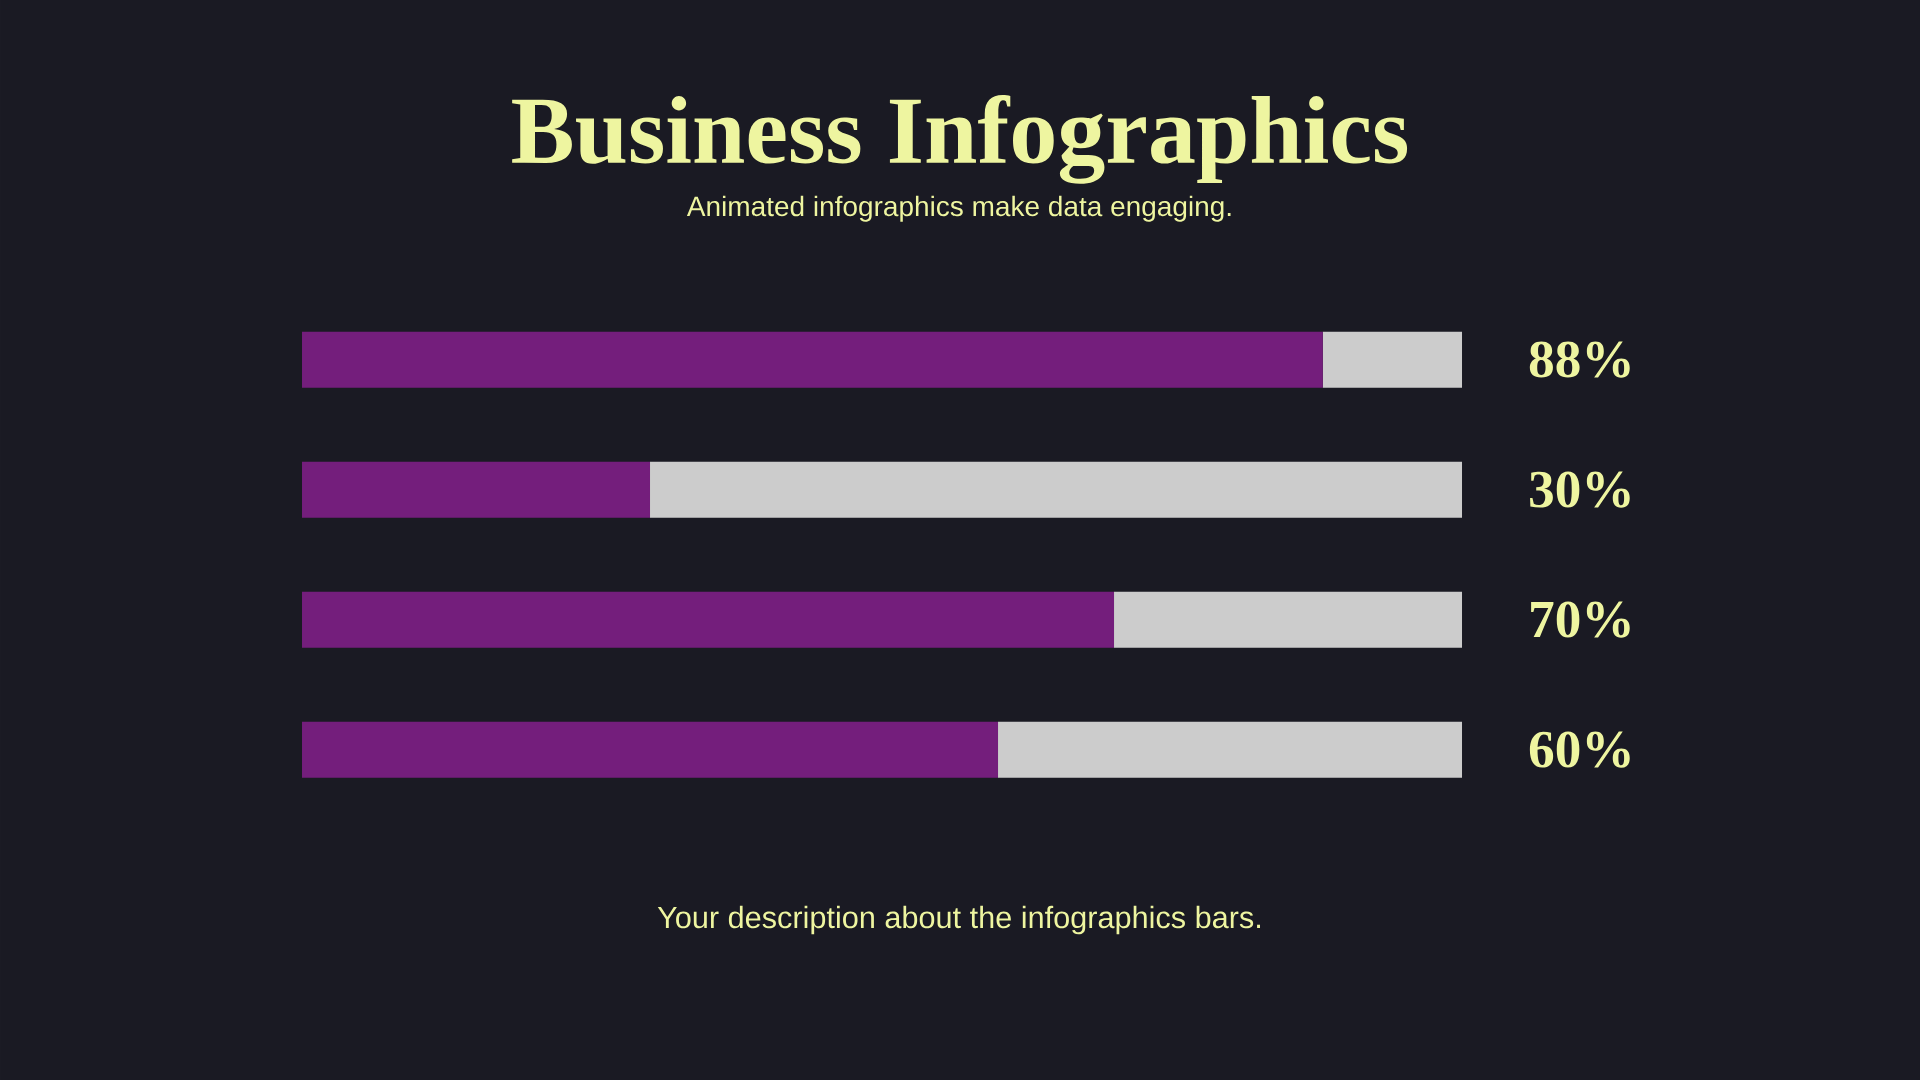  I want to click on data-label: 88%, so click(1579, 359).